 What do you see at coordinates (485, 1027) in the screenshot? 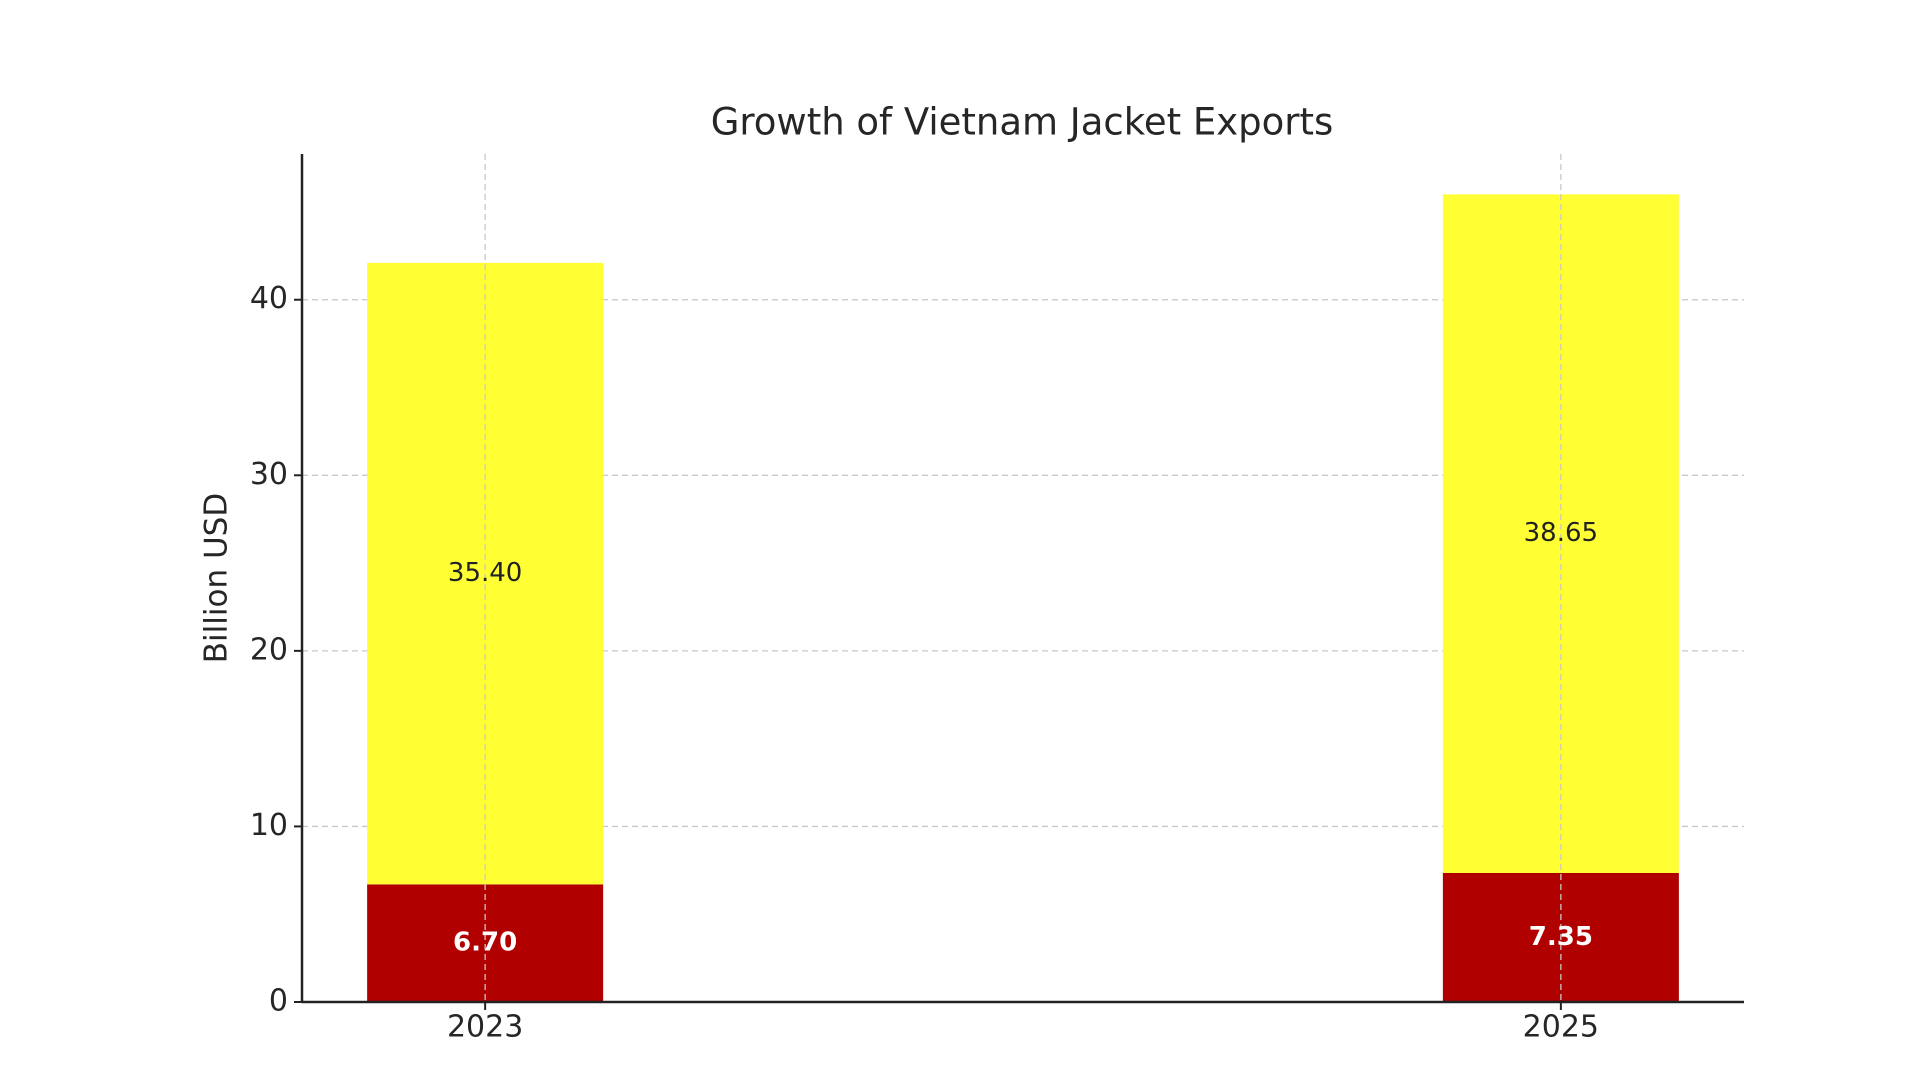
I see `x-tick-label: 2023` at bounding box center [485, 1027].